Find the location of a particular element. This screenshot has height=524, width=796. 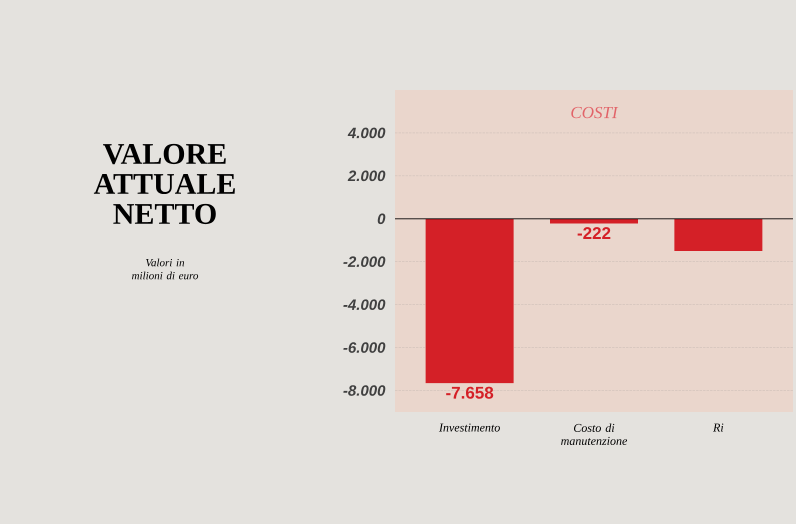

data-label: -7.658 is located at coordinates (470, 392).